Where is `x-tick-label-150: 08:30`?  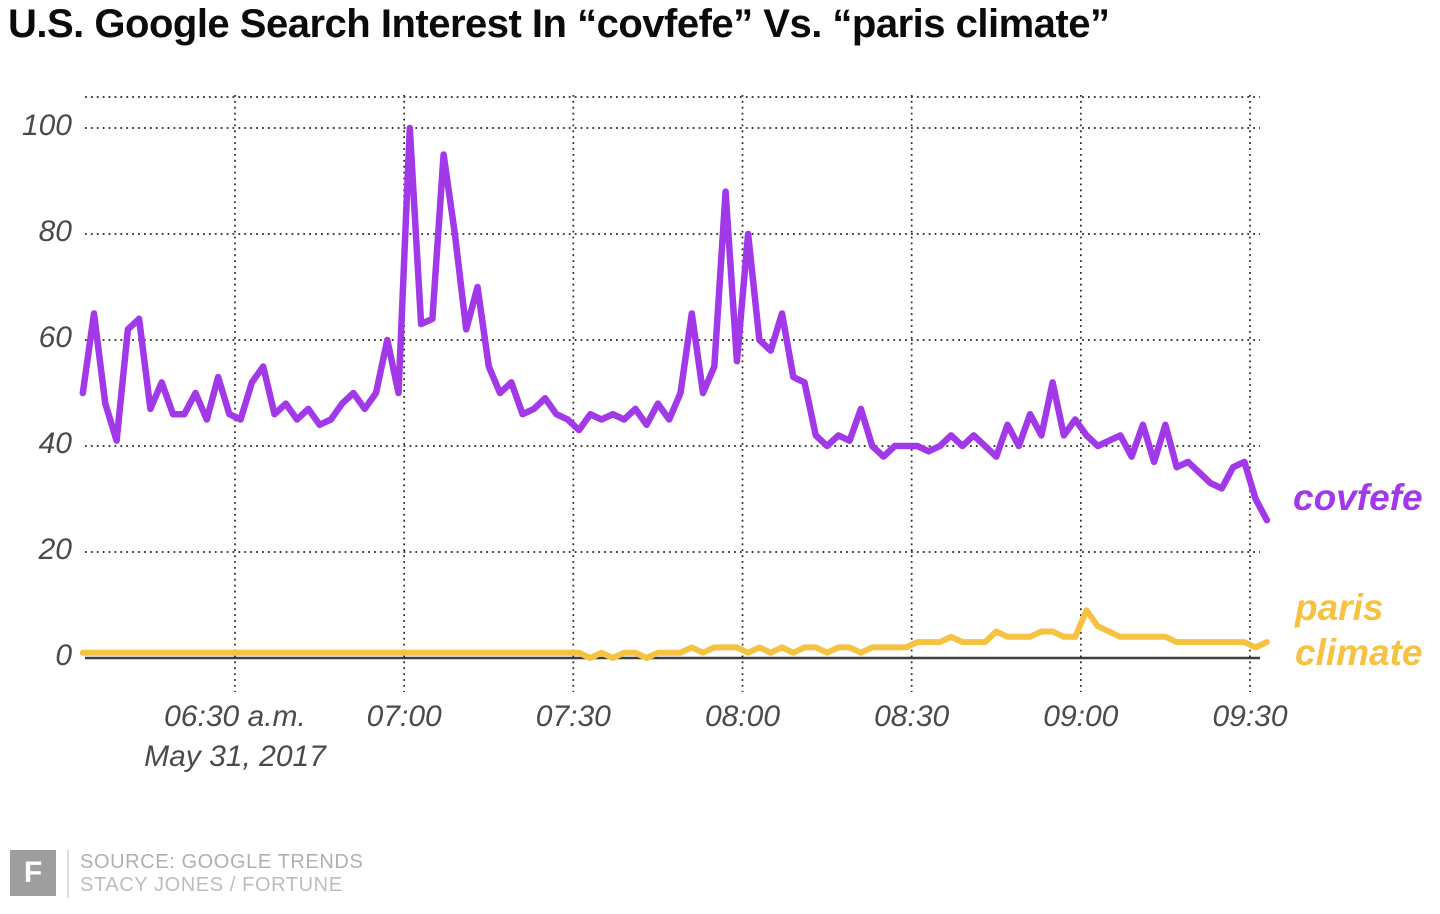 x-tick-label-150: 08:30 is located at coordinates (912, 716).